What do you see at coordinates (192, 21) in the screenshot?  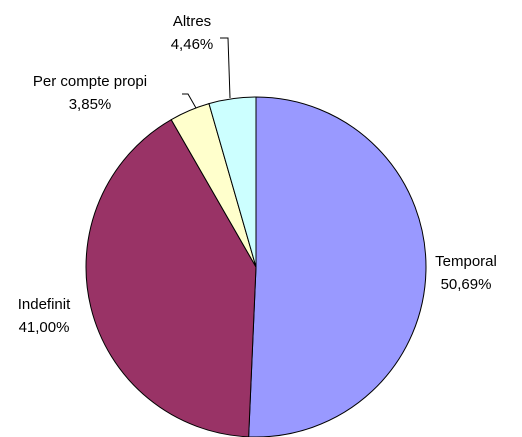 I see `slice-label: Altres` at bounding box center [192, 21].